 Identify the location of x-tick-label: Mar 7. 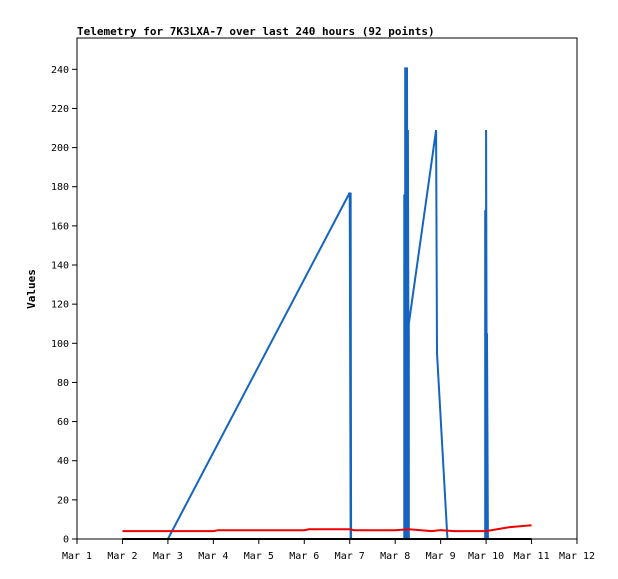
(350, 556).